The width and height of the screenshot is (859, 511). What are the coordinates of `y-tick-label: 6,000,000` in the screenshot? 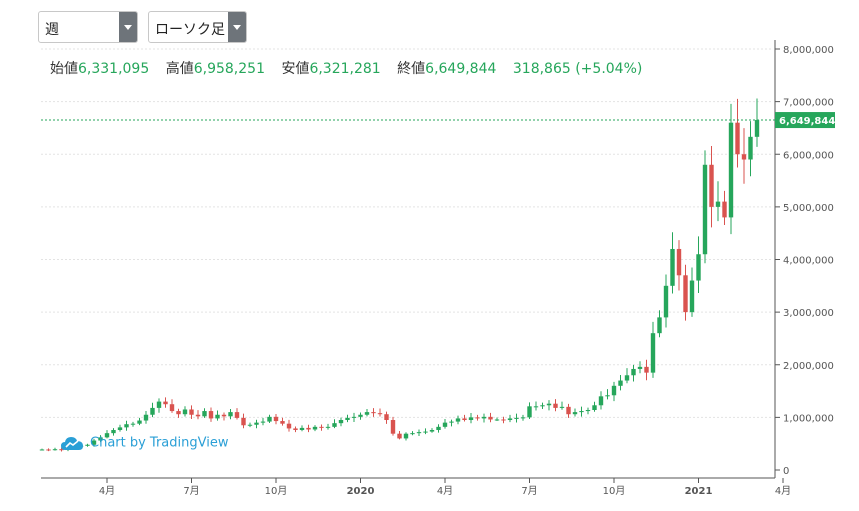 It's located at (808, 155).